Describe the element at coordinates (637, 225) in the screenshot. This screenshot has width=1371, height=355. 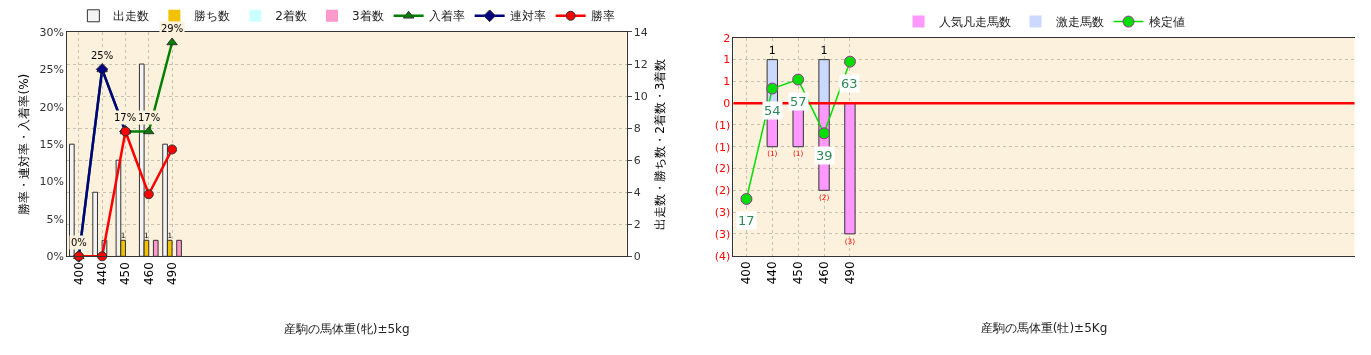
I see `y2-tick-label: 2` at that location.